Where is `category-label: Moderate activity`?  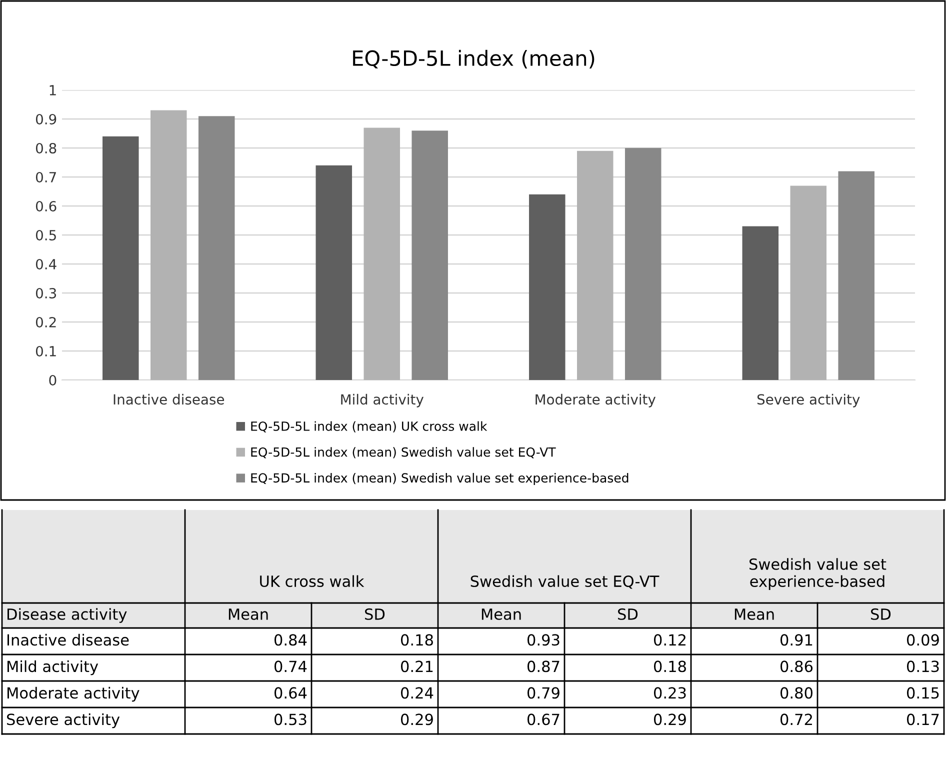
category-label: Moderate activity is located at coordinates (74, 694).